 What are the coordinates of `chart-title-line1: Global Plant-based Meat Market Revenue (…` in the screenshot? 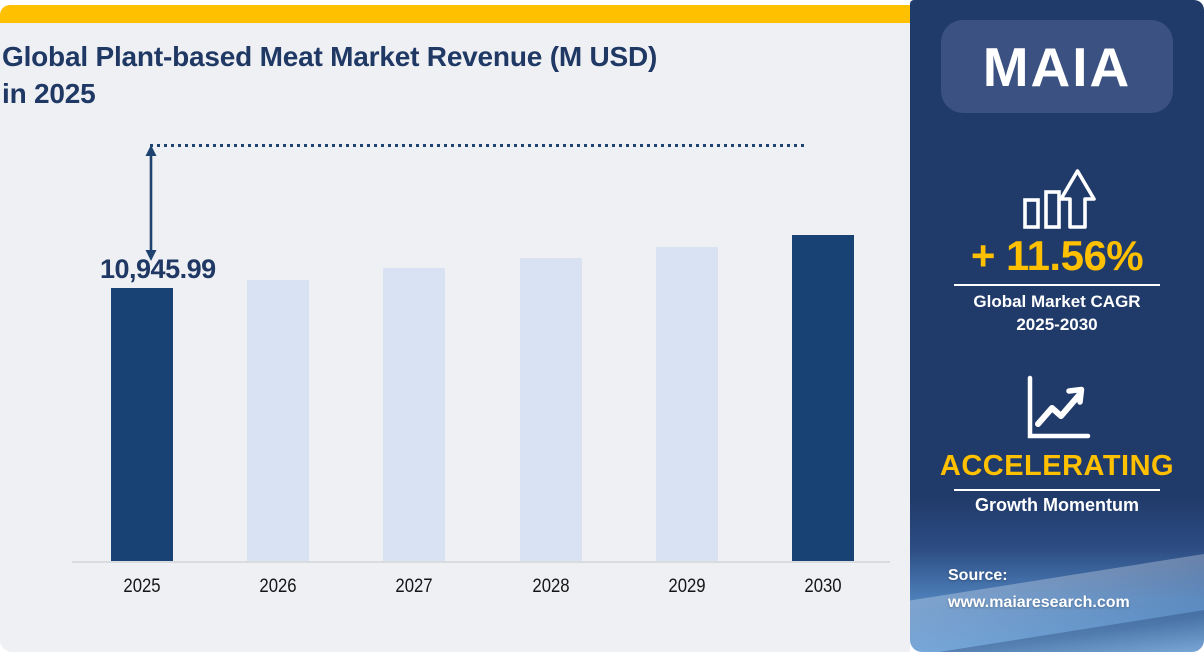 It's located at (330, 56).